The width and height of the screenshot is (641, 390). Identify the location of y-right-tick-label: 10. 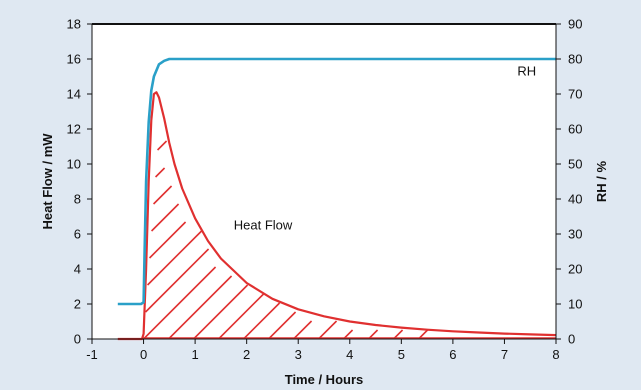
(575, 304).